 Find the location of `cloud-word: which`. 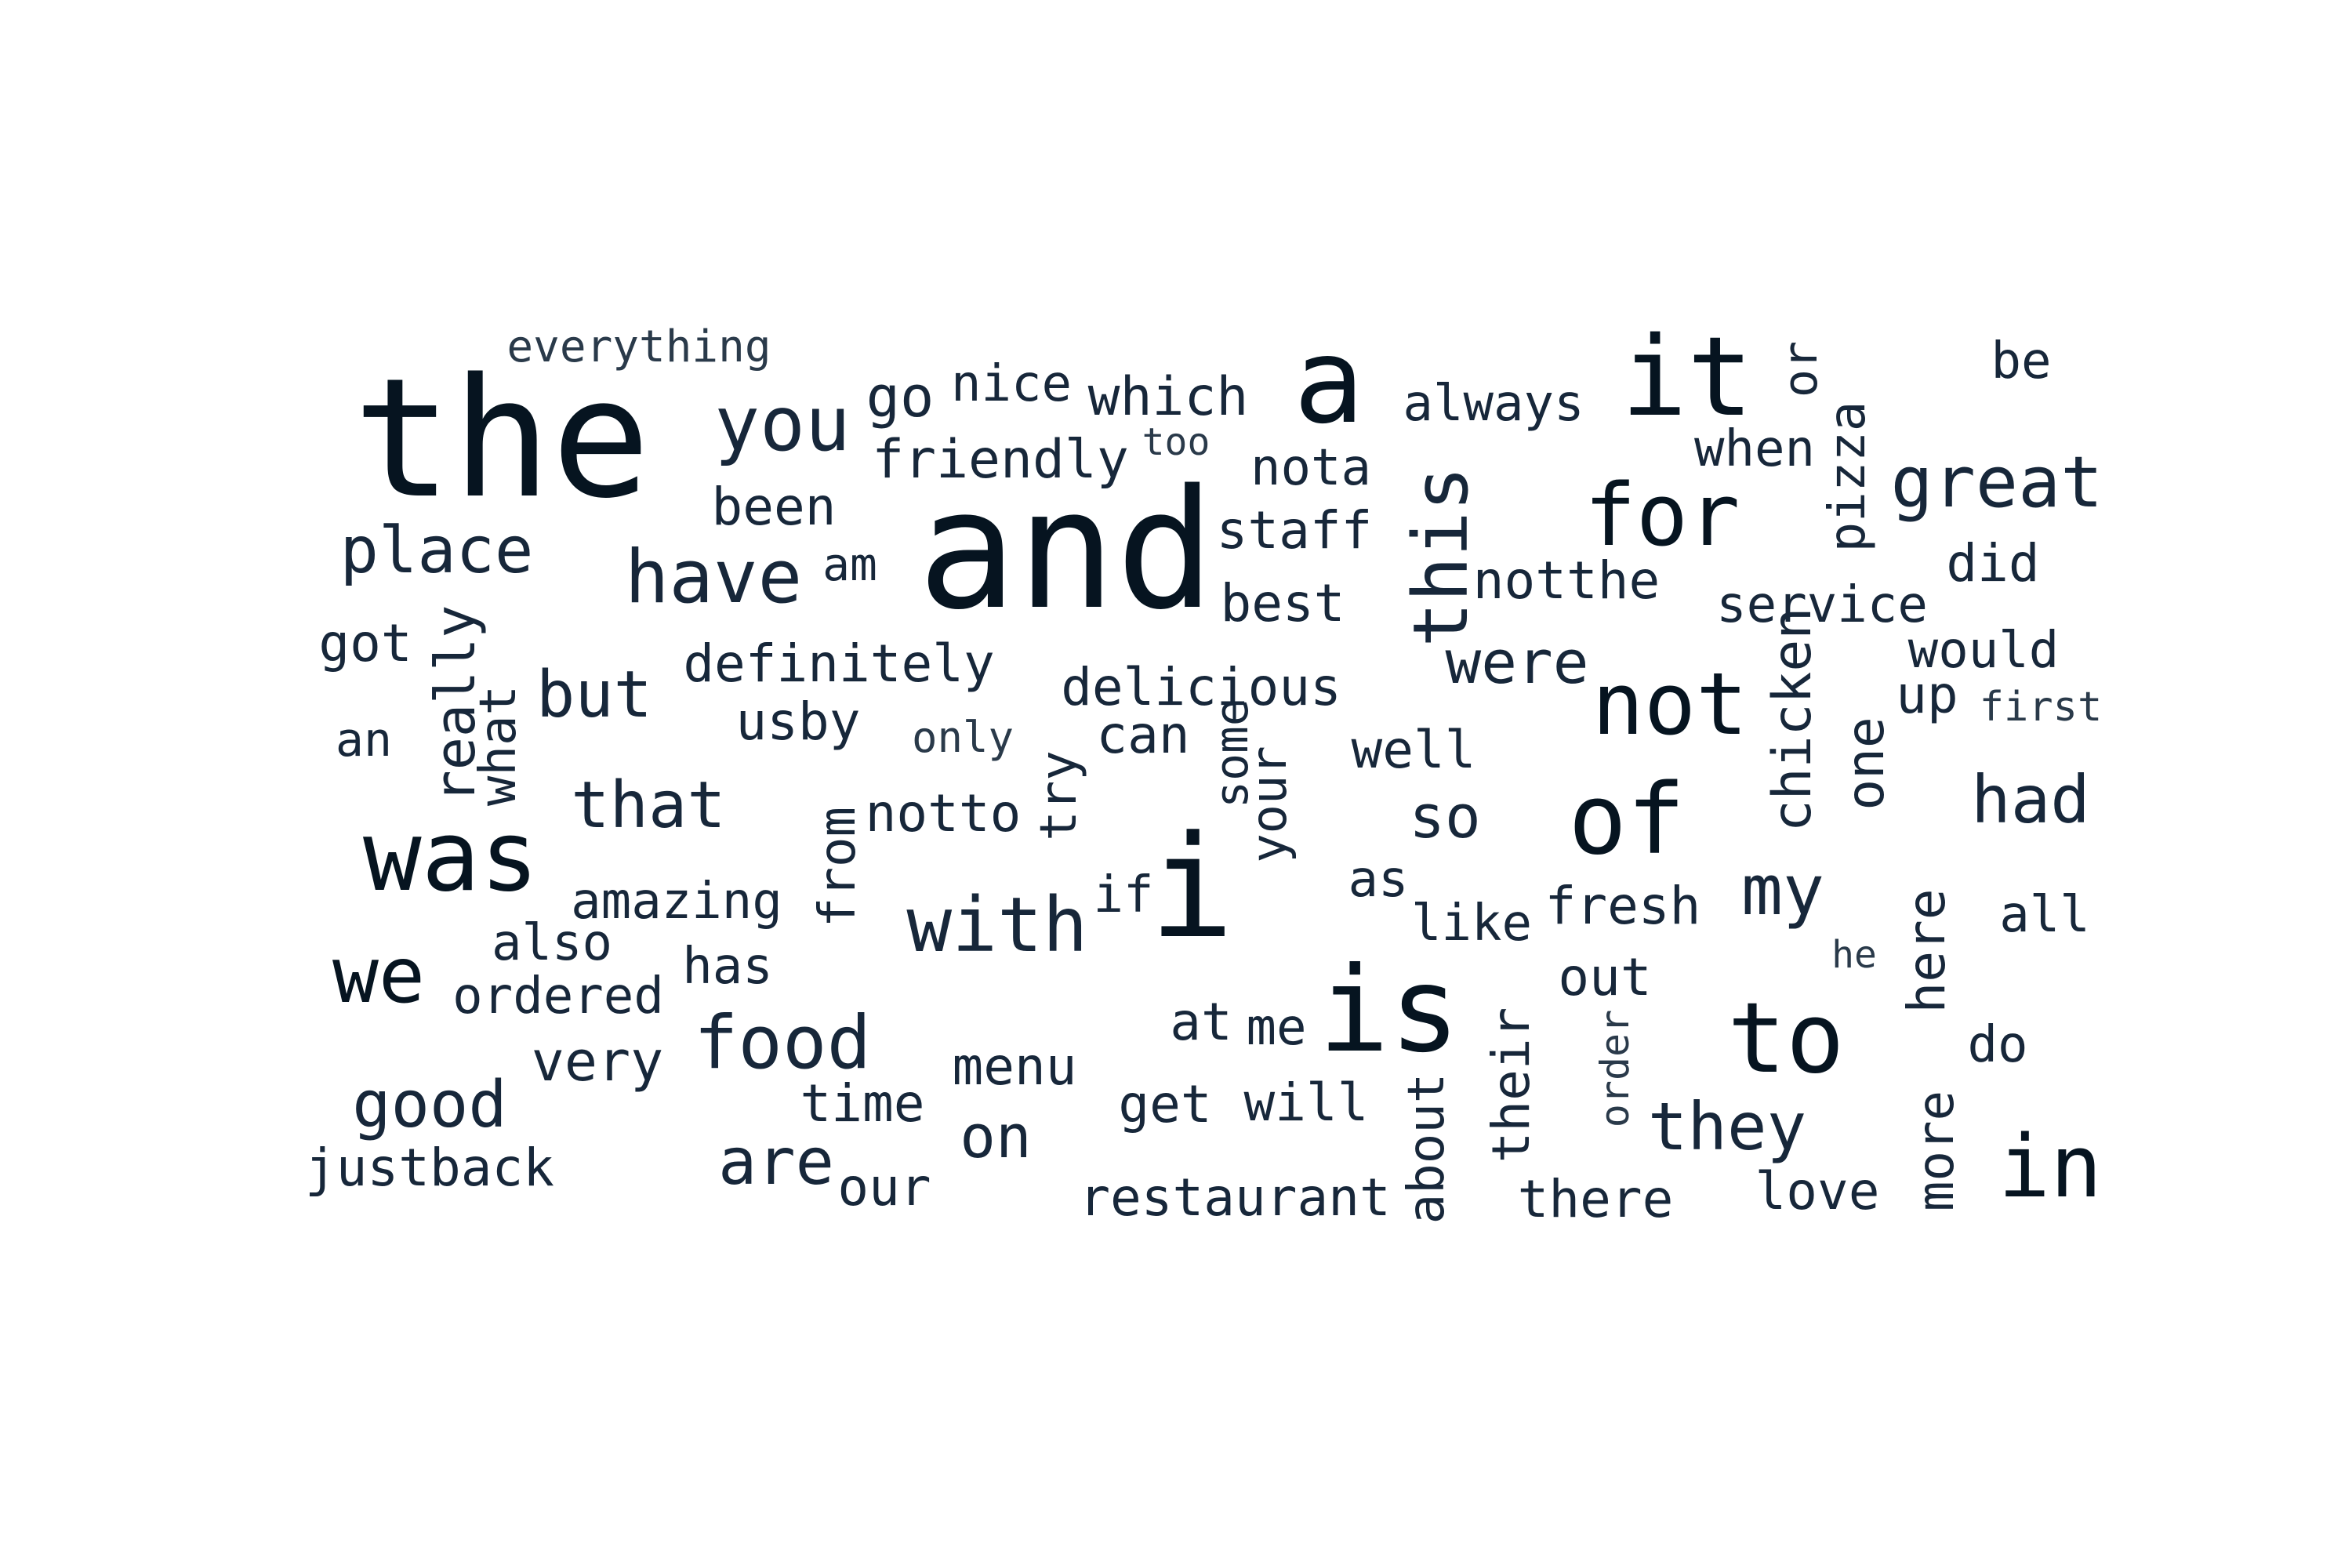

cloud-word: which is located at coordinates (1168, 397).